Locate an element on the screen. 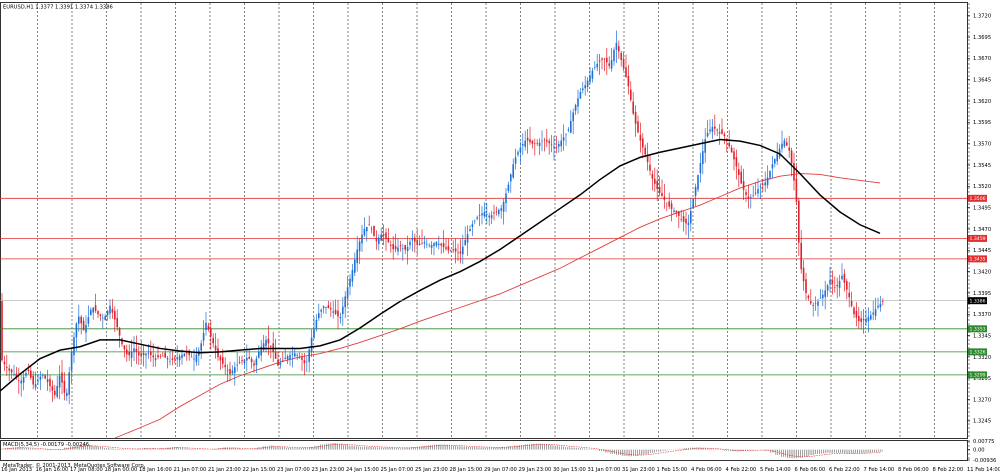 The width and height of the screenshot is (1000, 473). time-label: 11 Feb 14:00 is located at coordinates (983, 470).